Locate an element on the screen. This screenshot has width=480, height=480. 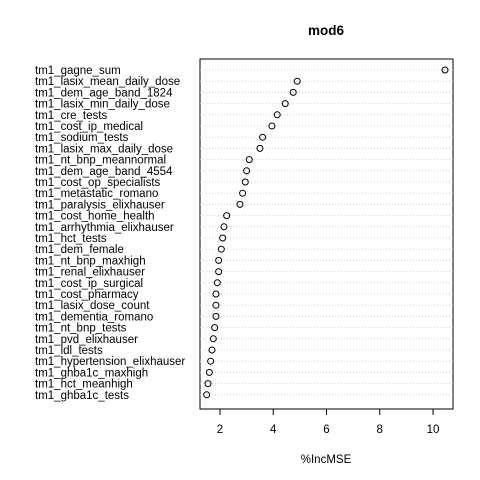
row-label: tm1_cost_home_health is located at coordinates (95, 217).